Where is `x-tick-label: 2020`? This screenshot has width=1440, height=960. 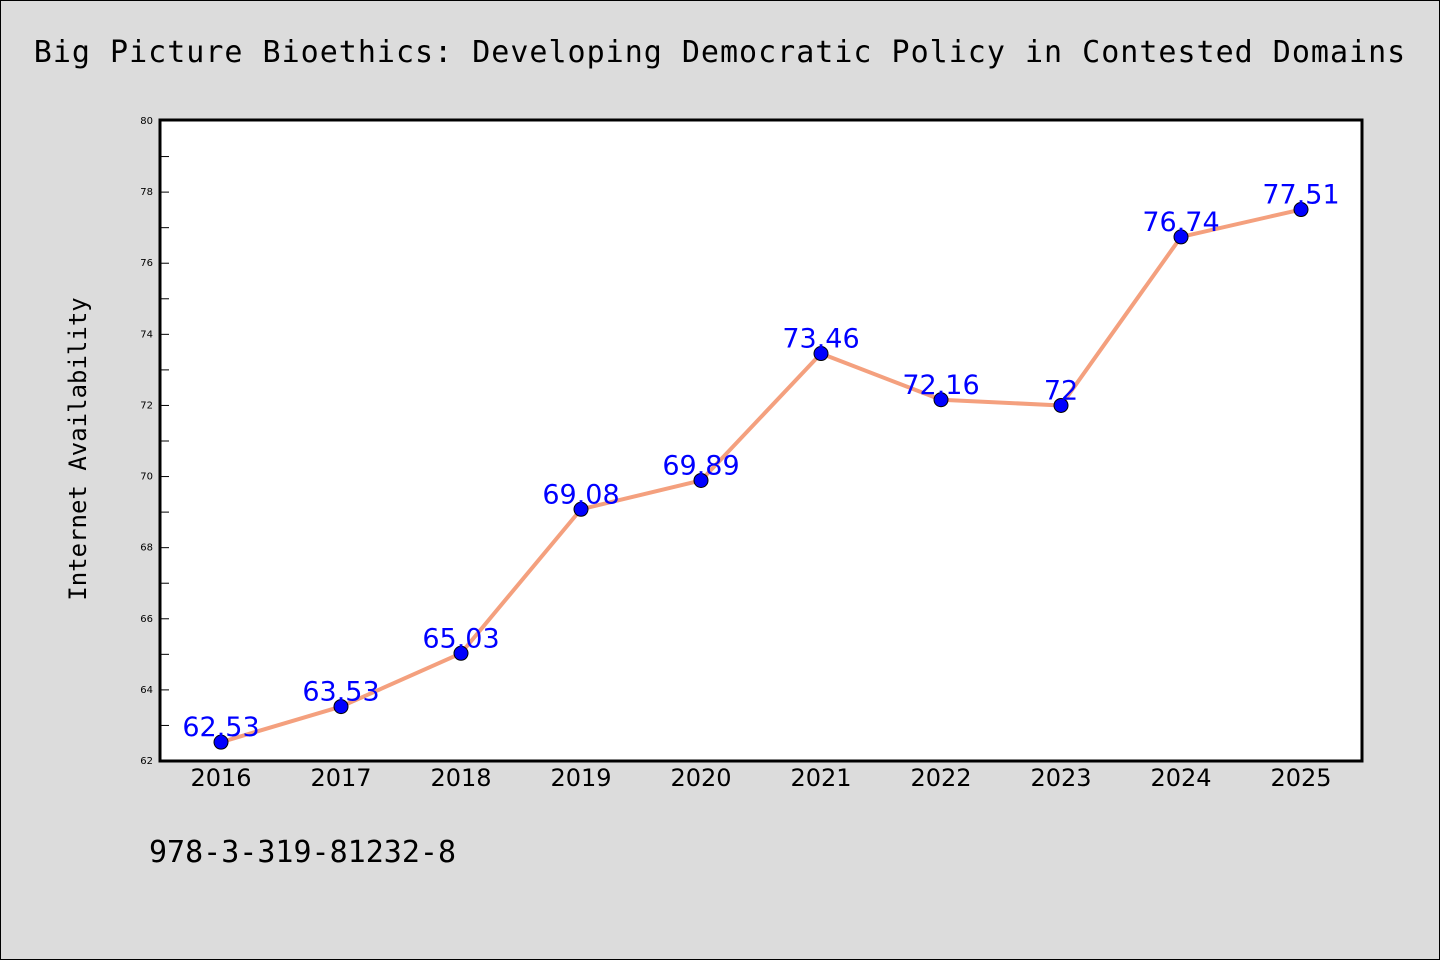 x-tick-label: 2020 is located at coordinates (700, 778).